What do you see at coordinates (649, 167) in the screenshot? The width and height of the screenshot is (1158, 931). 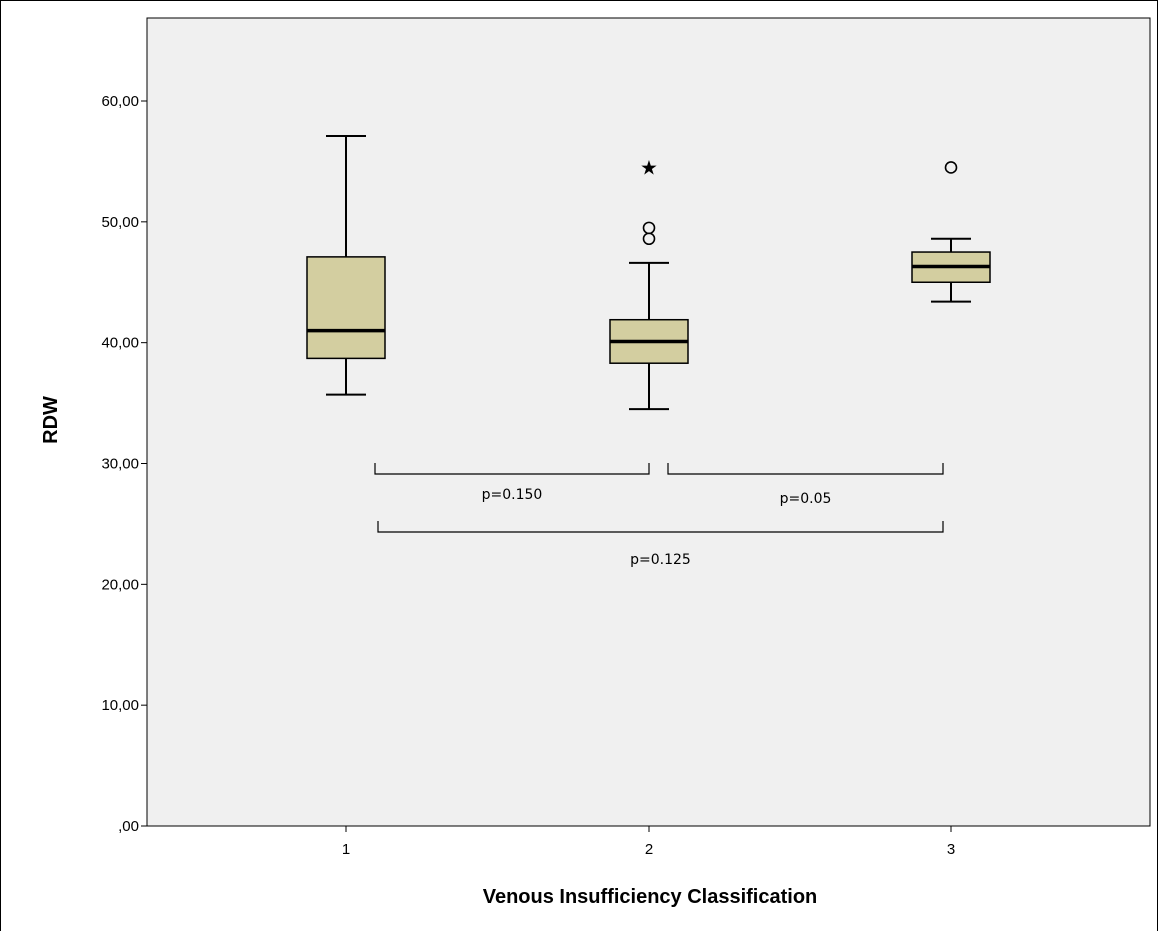 I see `extreme-point: ★` at bounding box center [649, 167].